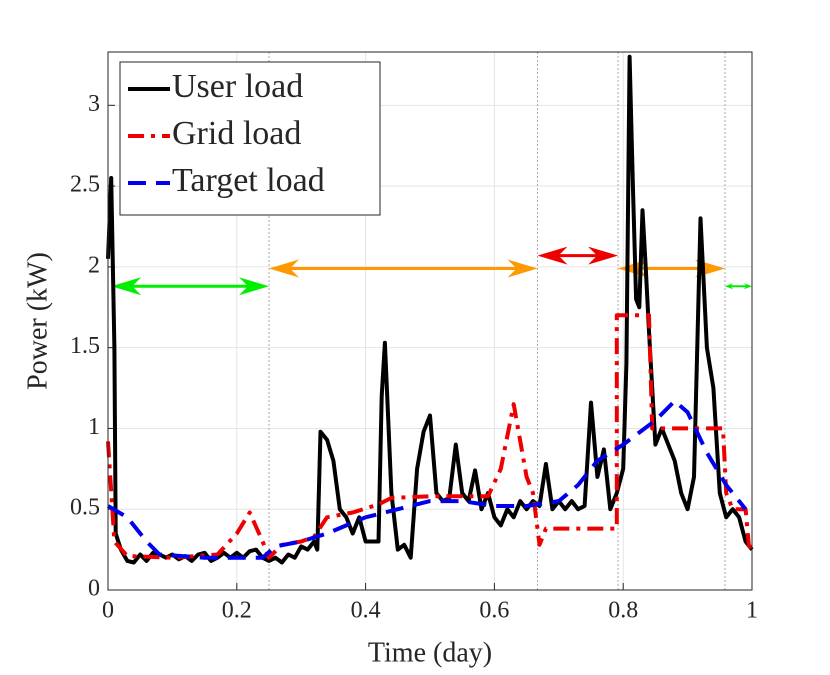  What do you see at coordinates (248, 180) in the screenshot?
I see `legend-label: Target load` at bounding box center [248, 180].